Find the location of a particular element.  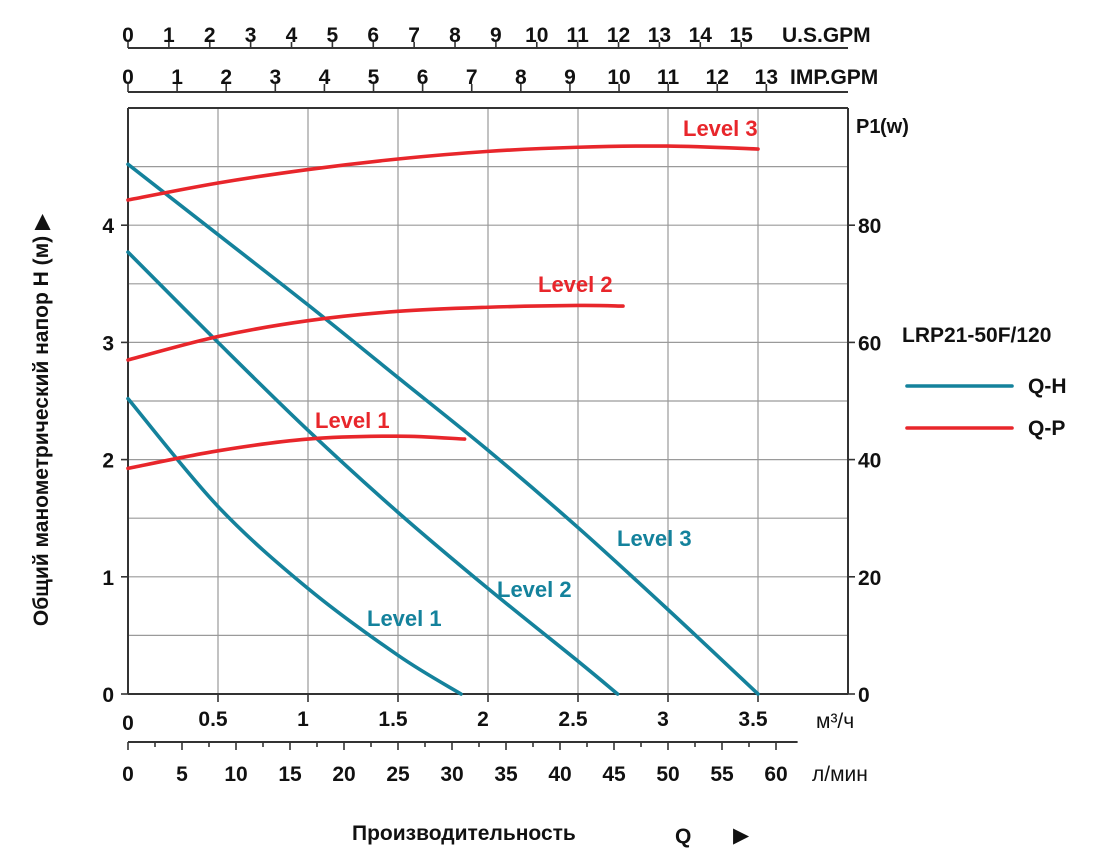

qh-curve-label: Level 3 is located at coordinates (654, 538).